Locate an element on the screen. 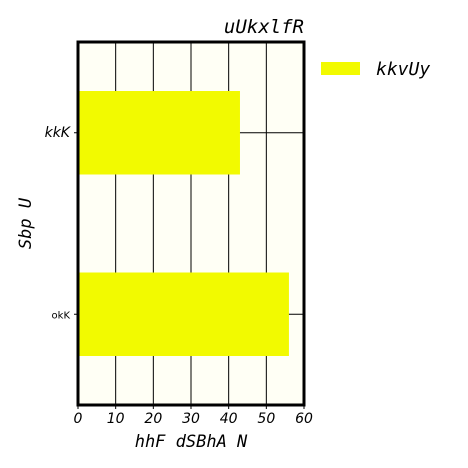 This screenshot has height=468, width=468. legend: kkvUy is located at coordinates (375, 69).